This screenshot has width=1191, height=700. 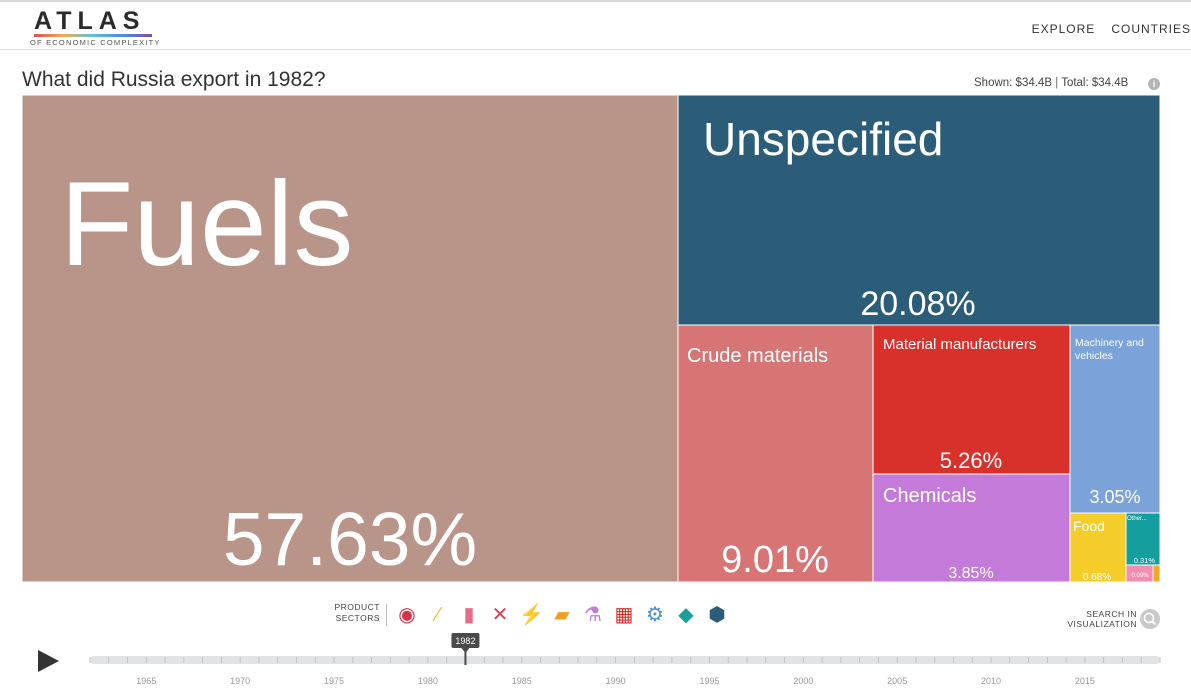 I want to click on treemap-cell-food: Food 0.68%, so click(x=1098, y=547).